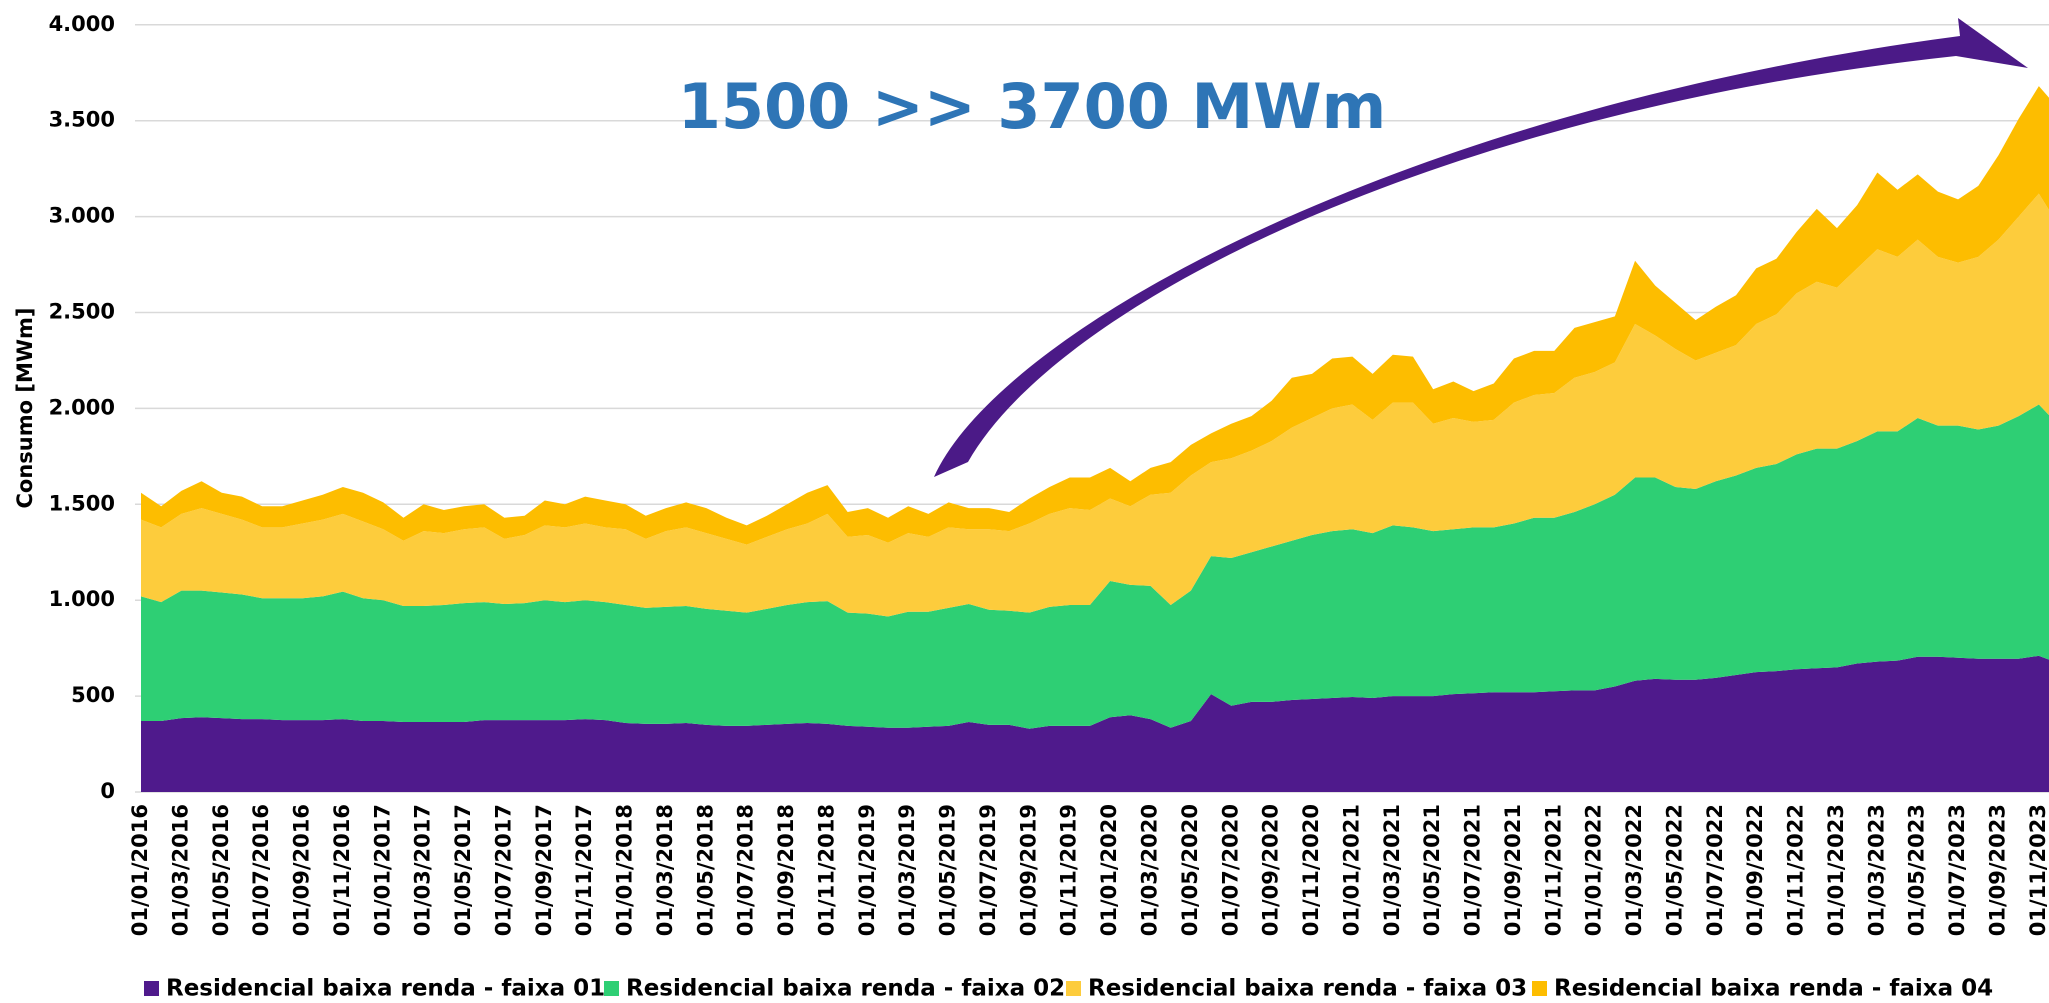  What do you see at coordinates (948, 870) in the screenshot?
I see `x-tick-label: 01/05/2019` at bounding box center [948, 870].